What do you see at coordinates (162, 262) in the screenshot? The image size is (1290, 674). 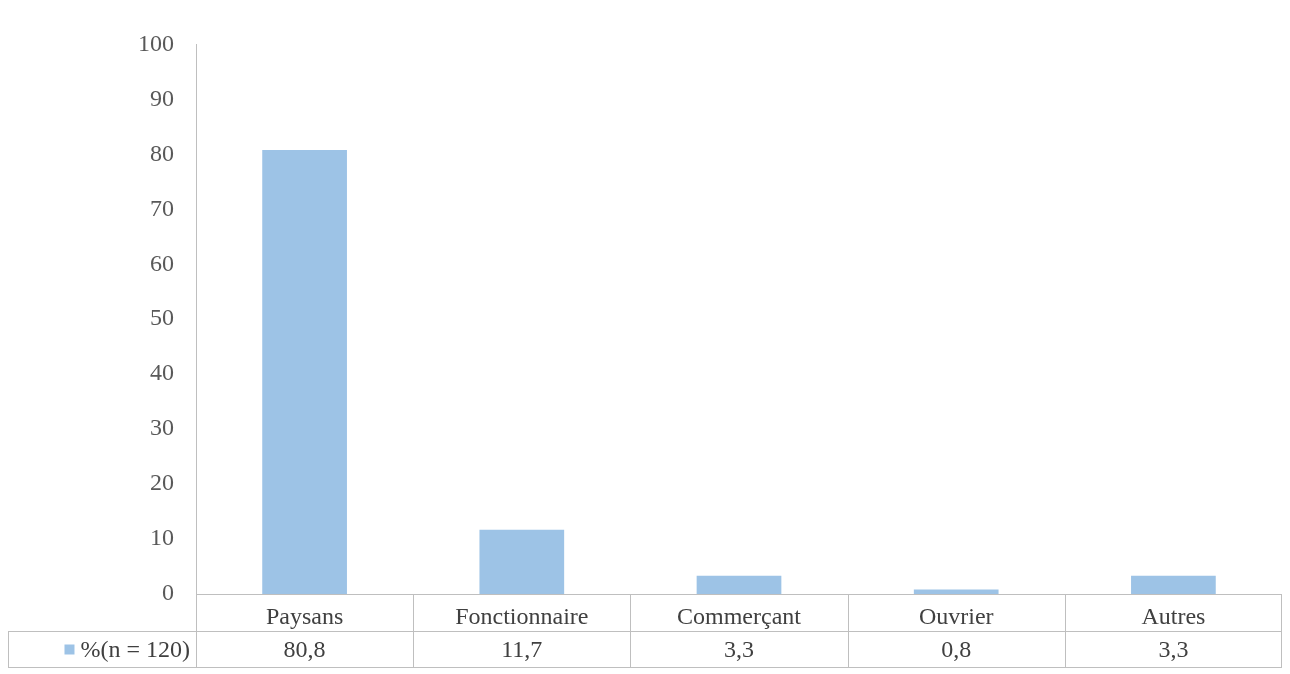 I see `y-tick-label: 60` at bounding box center [162, 262].